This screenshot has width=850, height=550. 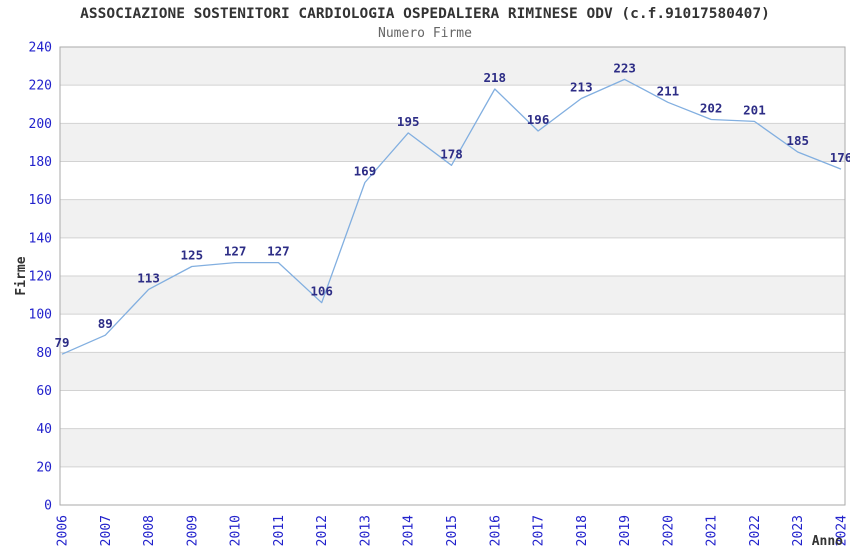 What do you see at coordinates (797, 140) in the screenshot?
I see `point-label: 185` at bounding box center [797, 140].